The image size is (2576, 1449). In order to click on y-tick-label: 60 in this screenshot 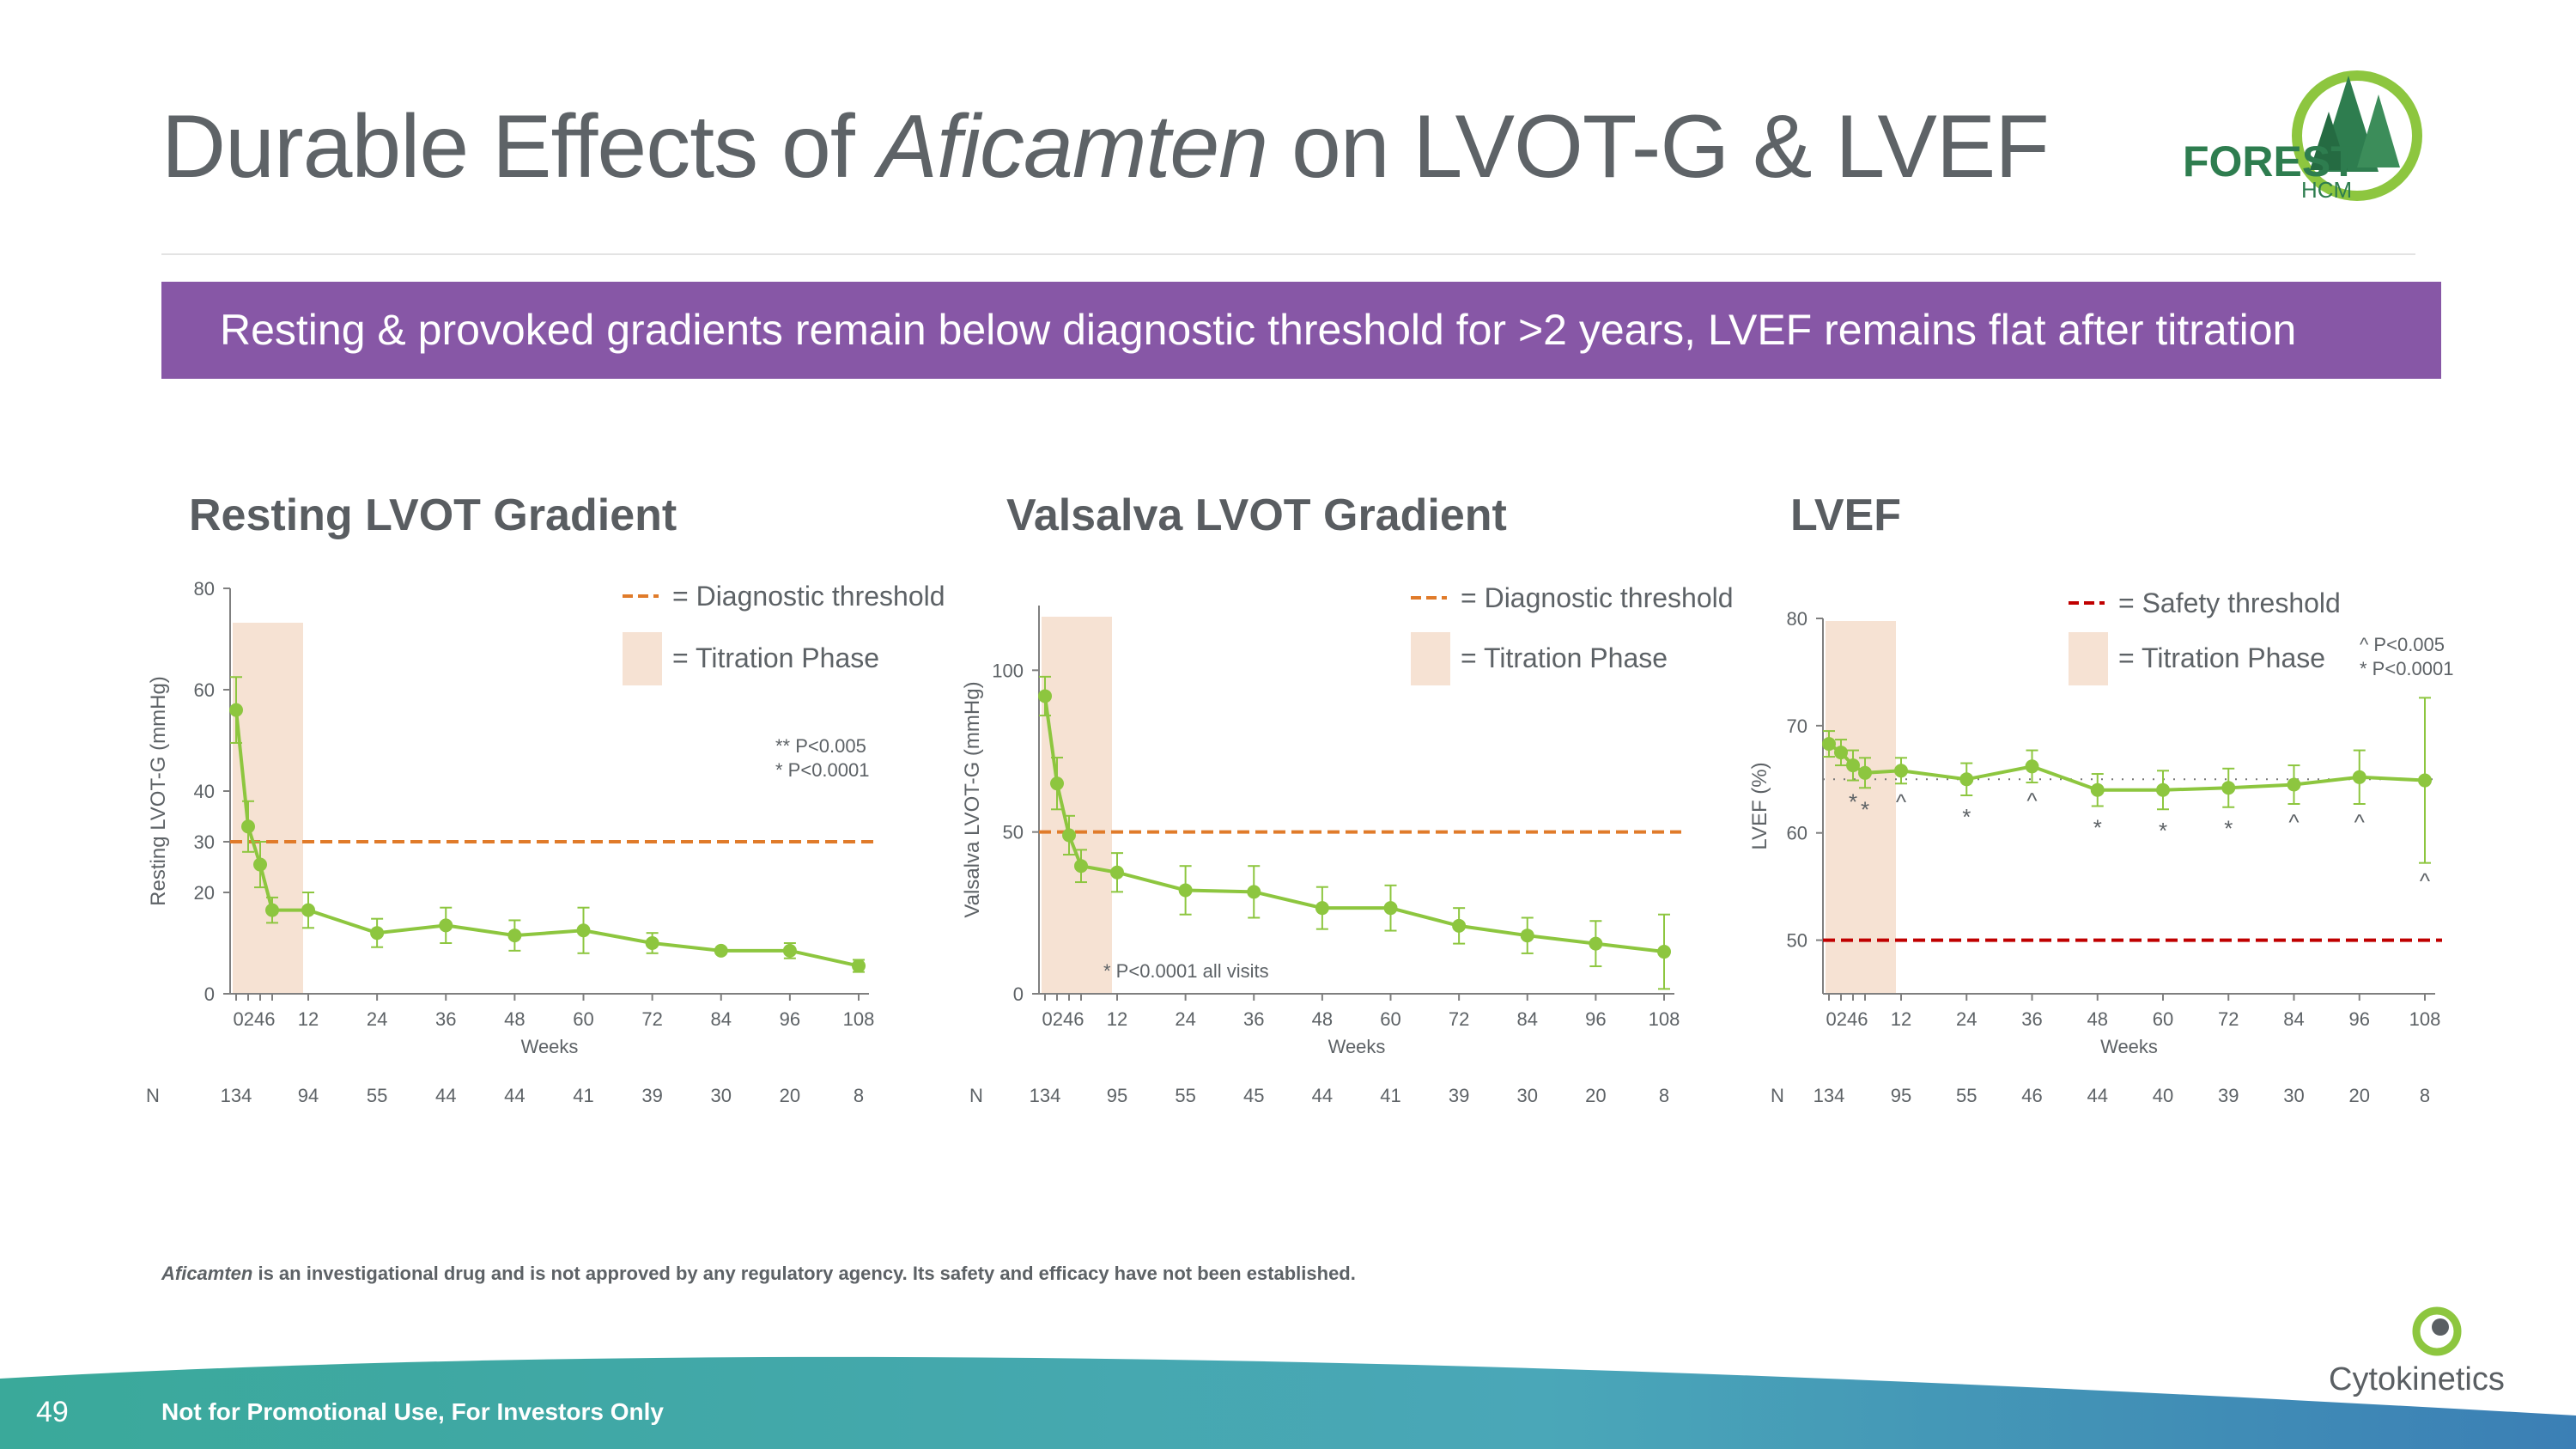, I will do `click(204, 690)`.